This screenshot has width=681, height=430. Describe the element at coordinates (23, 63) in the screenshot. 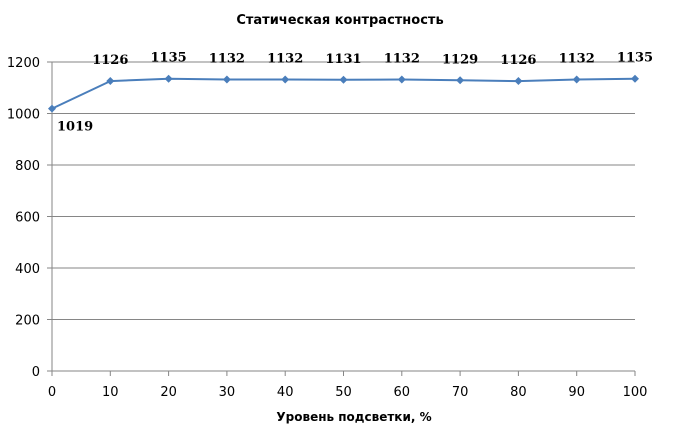

I see `y-tick-label: 1200` at that location.